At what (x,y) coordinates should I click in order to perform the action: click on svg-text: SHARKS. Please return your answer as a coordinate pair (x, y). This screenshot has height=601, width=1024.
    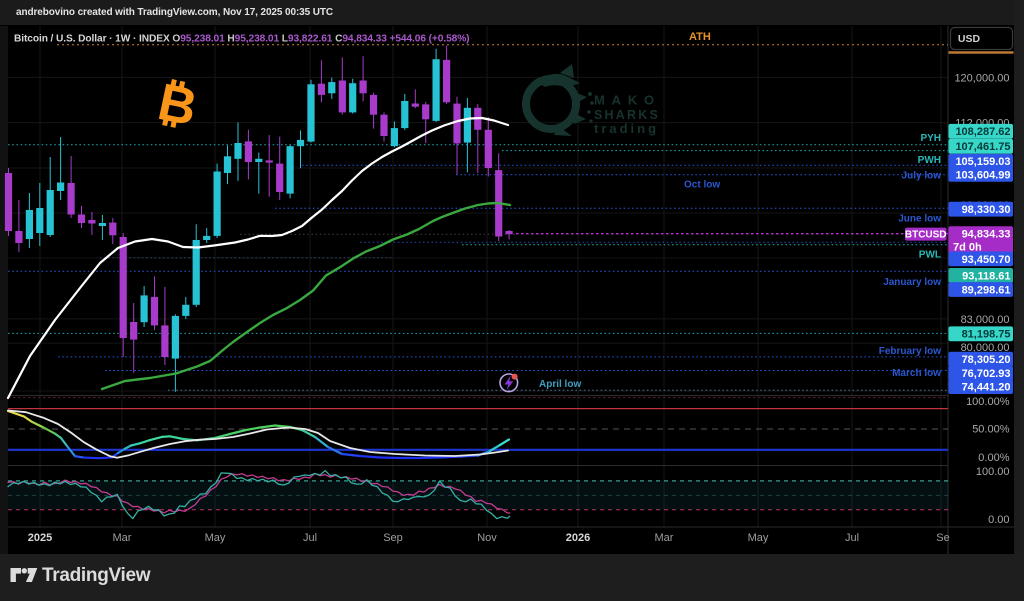
    Looking at the image, I should click on (627, 115).